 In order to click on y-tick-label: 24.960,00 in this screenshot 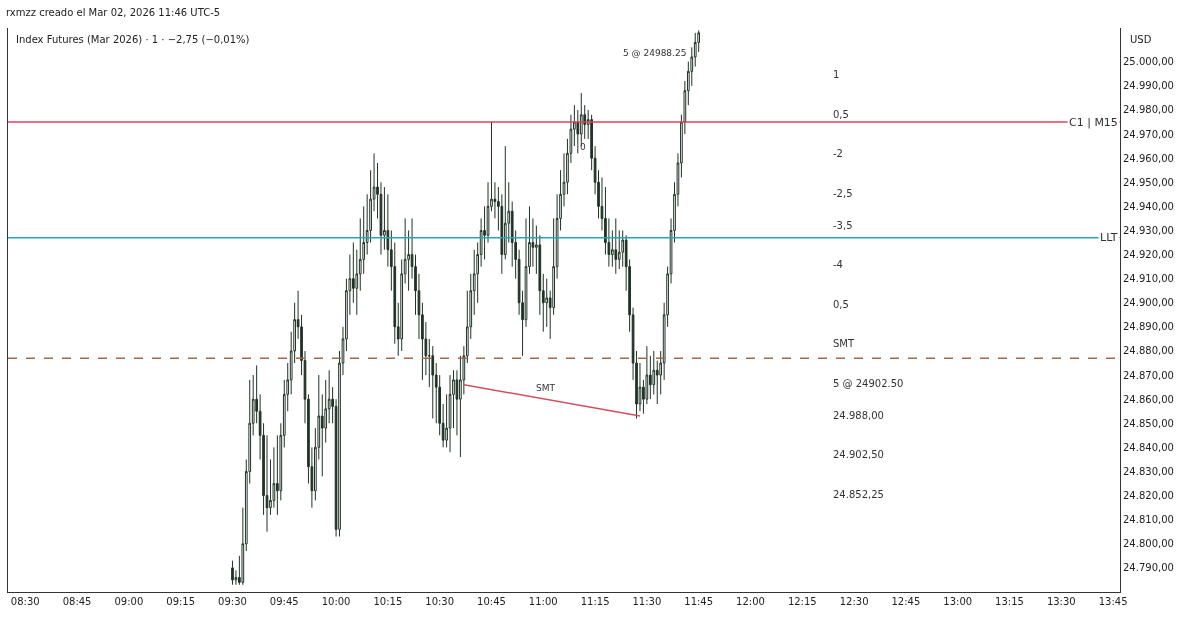, I will do `click(1148, 158)`.